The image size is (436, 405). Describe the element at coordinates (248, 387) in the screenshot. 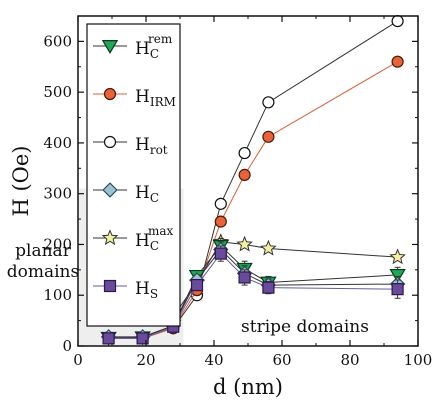

I see `x-axis-title: d (nm)` at that location.